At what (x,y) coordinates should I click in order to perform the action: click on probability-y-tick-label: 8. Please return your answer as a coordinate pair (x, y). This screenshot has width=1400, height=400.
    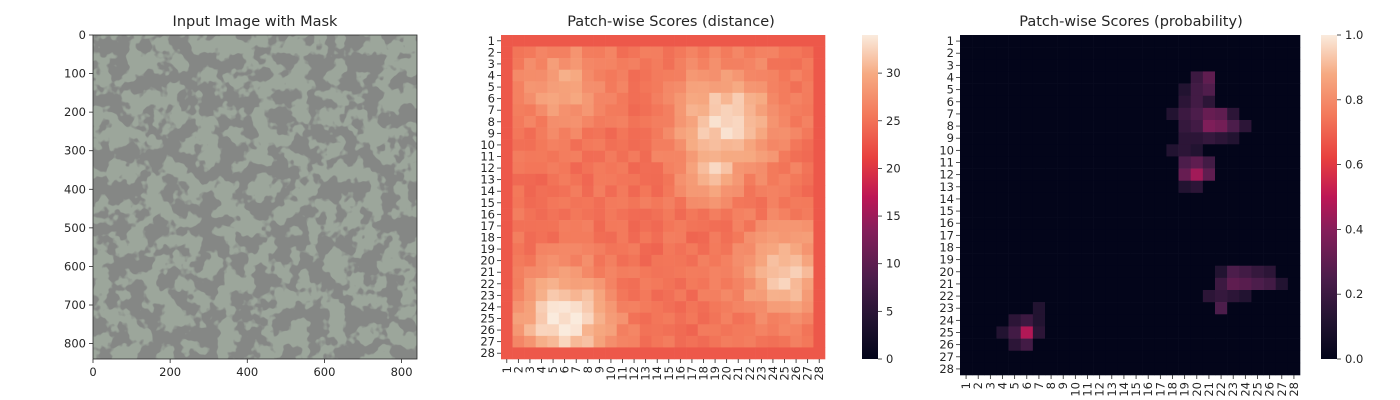
    Looking at the image, I should click on (950, 126).